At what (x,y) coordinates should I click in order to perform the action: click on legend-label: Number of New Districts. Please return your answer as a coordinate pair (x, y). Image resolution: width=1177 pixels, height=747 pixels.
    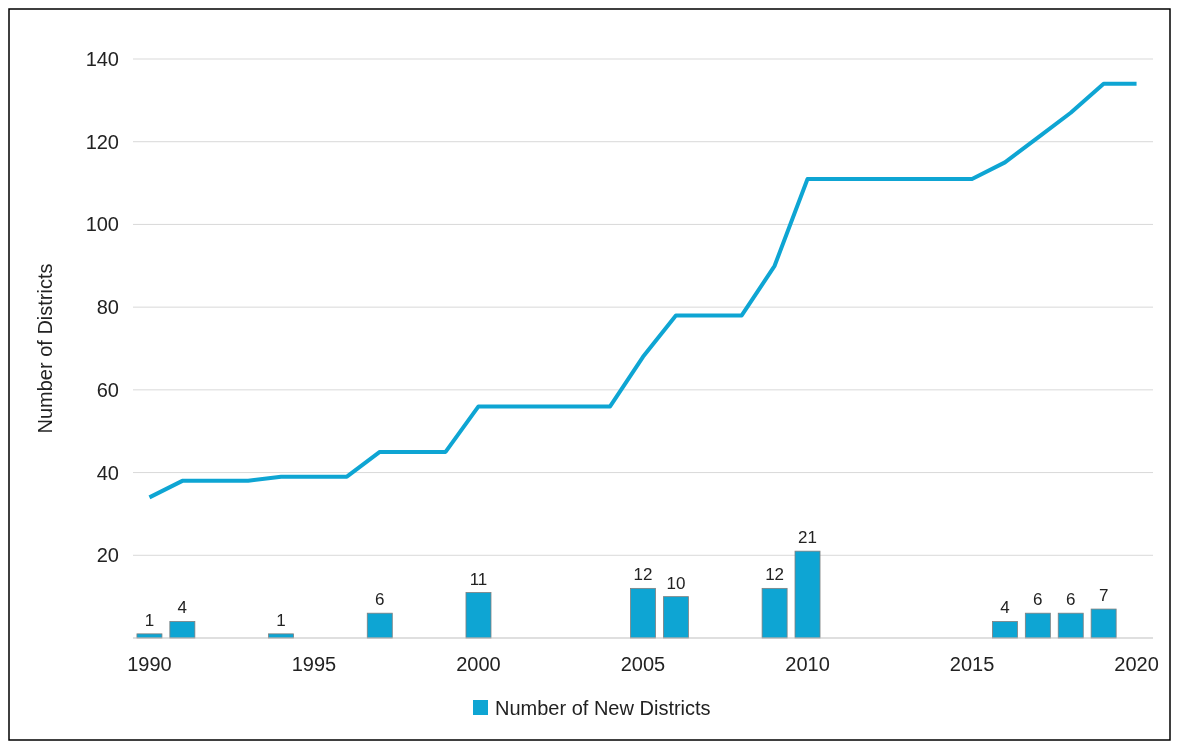
    Looking at the image, I should click on (603, 708).